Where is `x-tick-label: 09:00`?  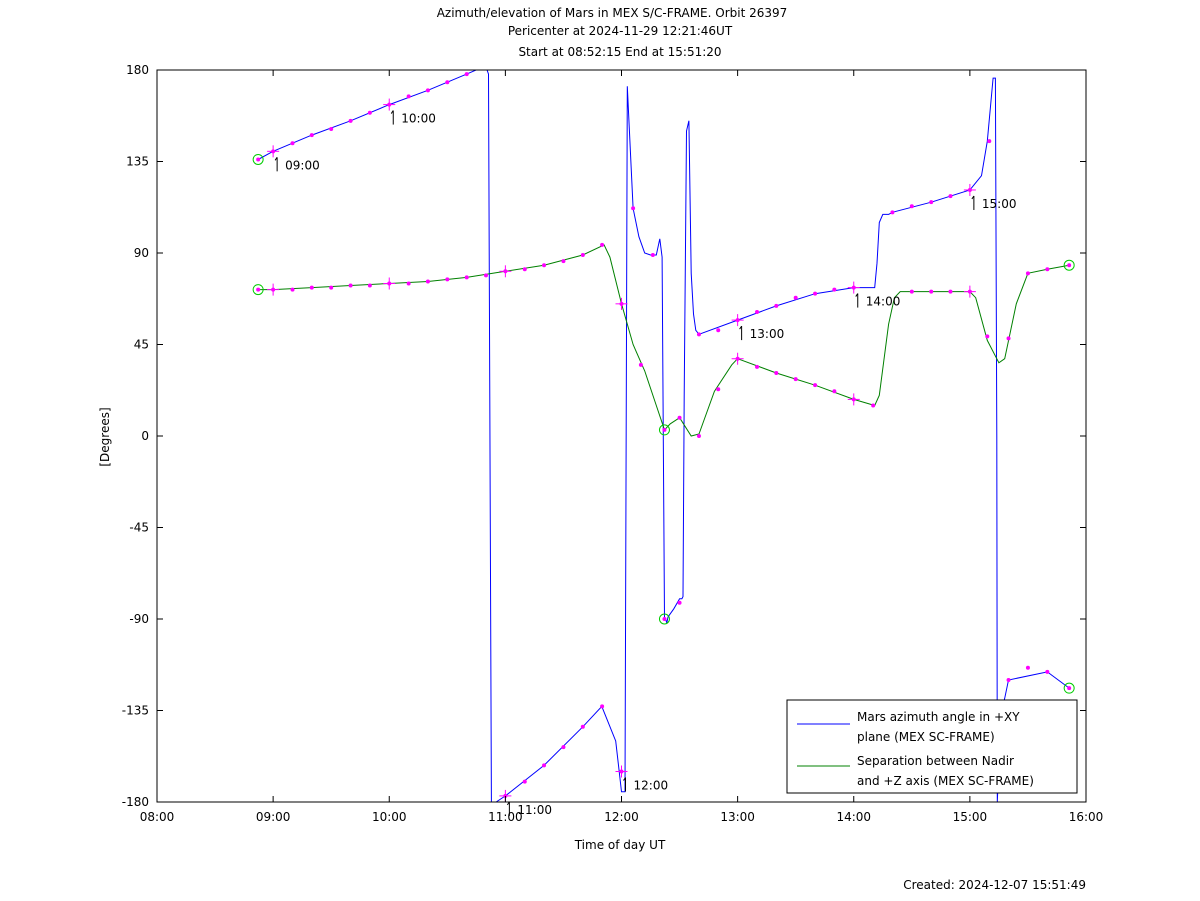
x-tick-label: 09:00 is located at coordinates (273, 817).